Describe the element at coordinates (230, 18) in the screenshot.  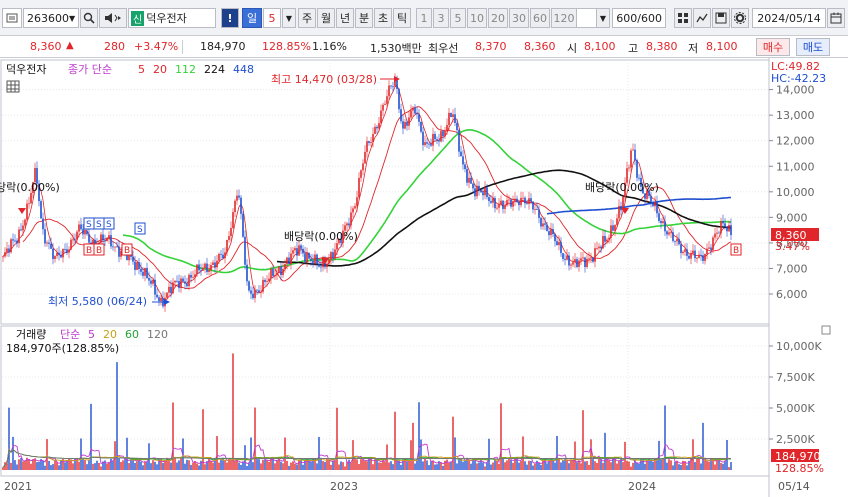
I see `info-button: !` at that location.